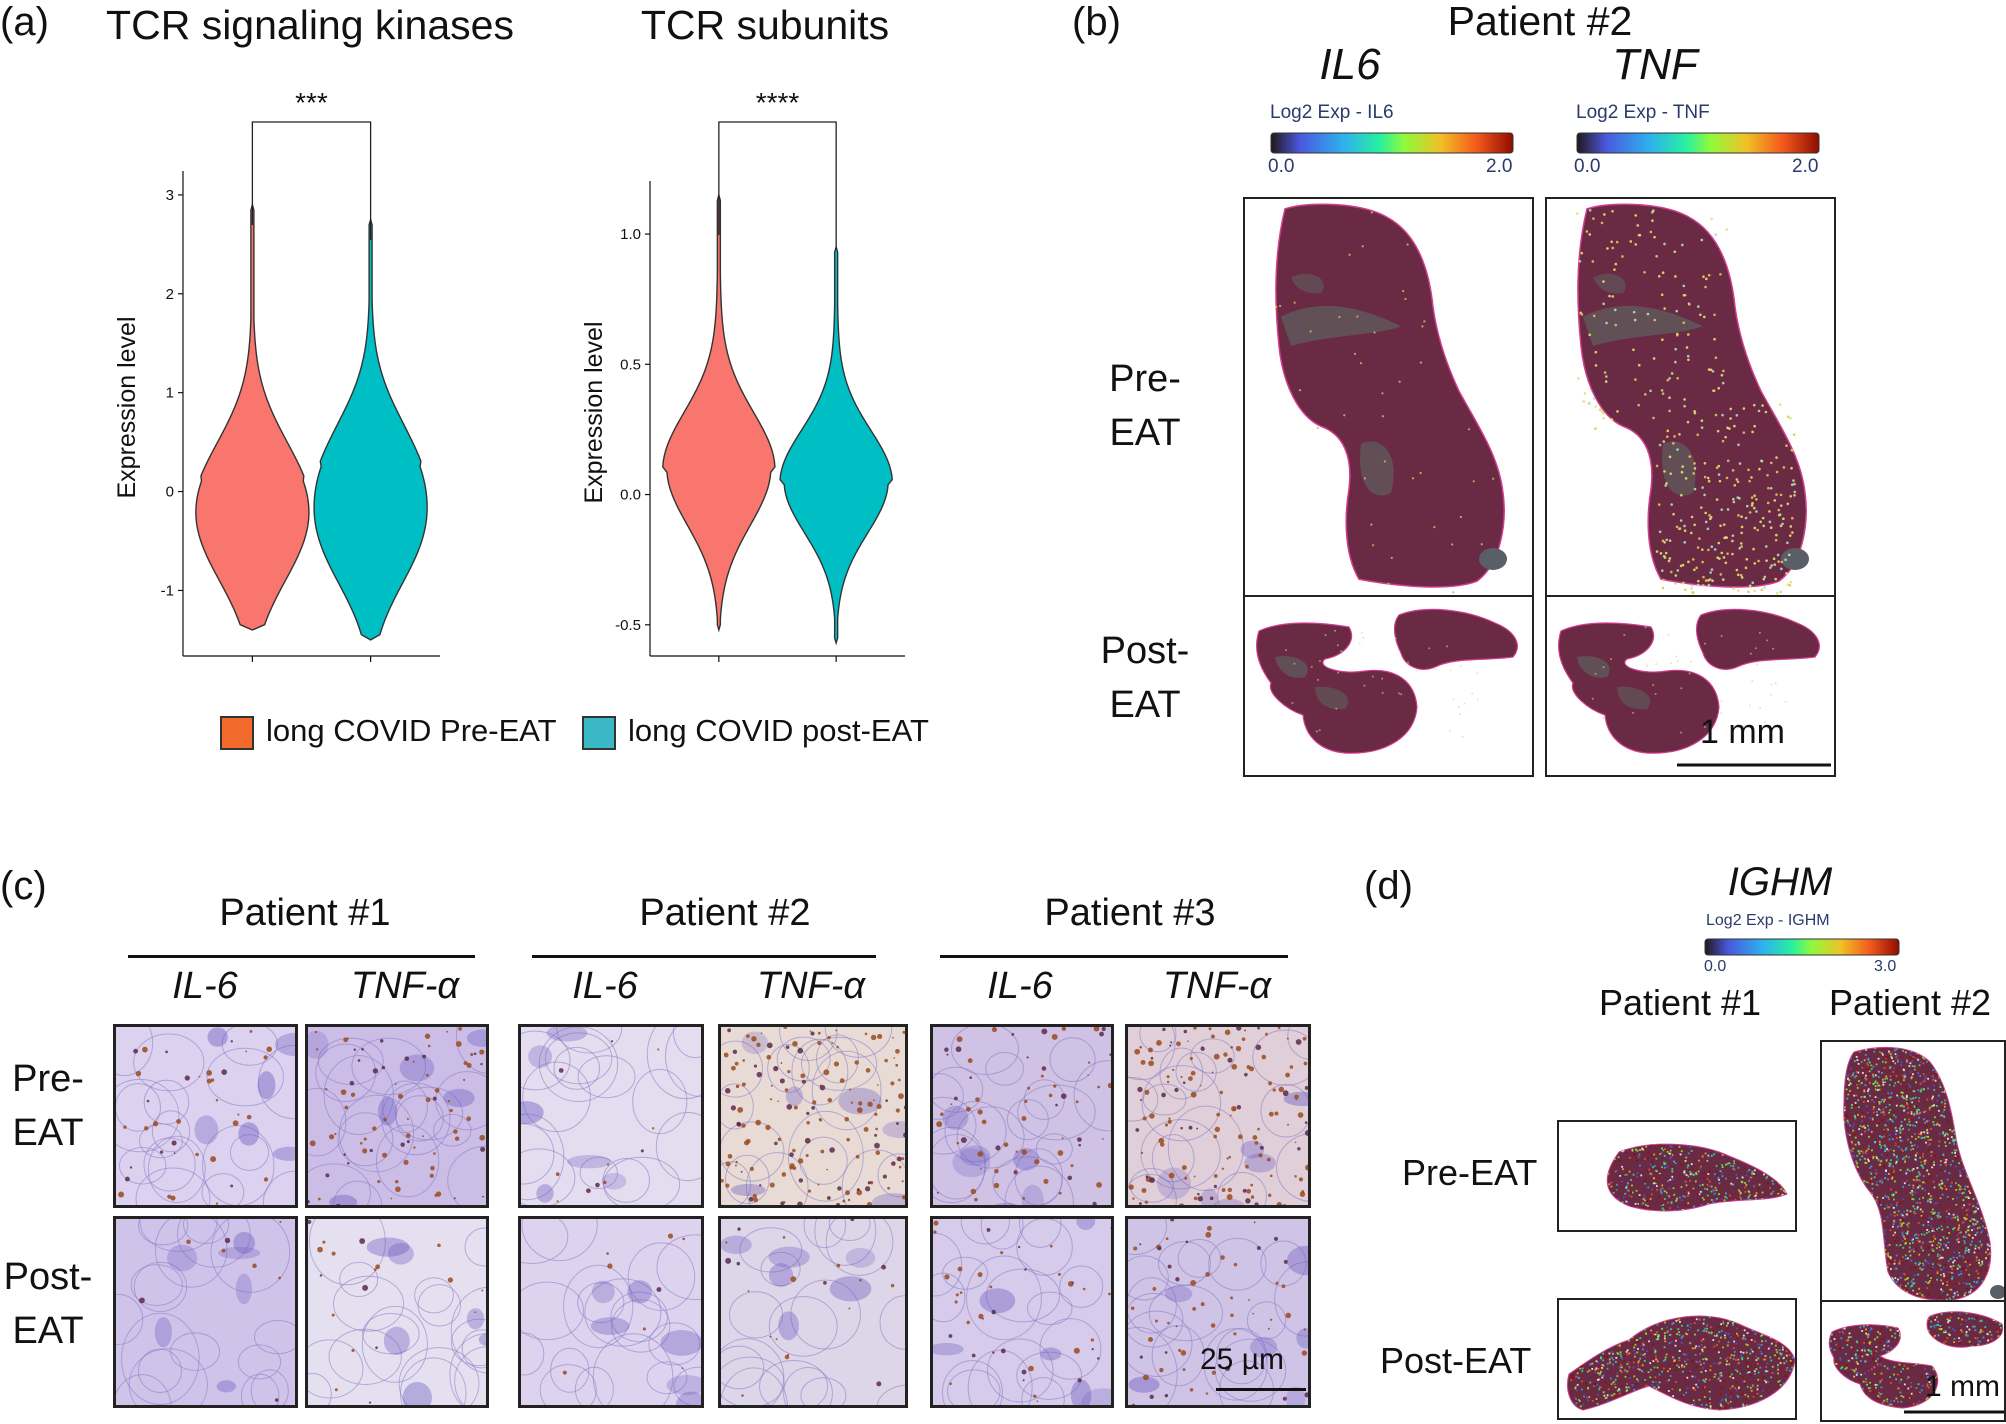 The image size is (2006, 1424). I want to click on panel-c-scale-label: 25 µm, so click(1242, 1359).